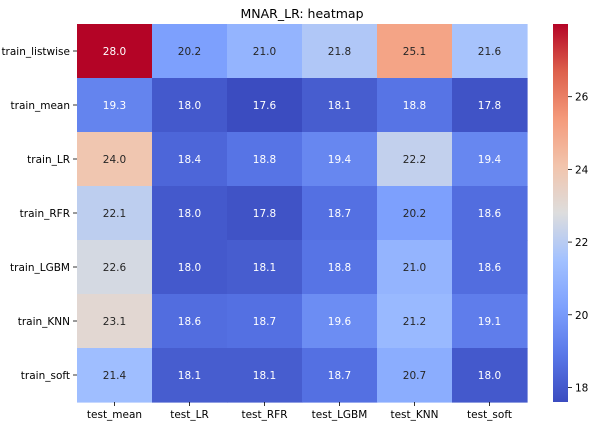 This screenshot has height=428, width=600. I want to click on cell-value-label: 24.0, so click(114, 160).